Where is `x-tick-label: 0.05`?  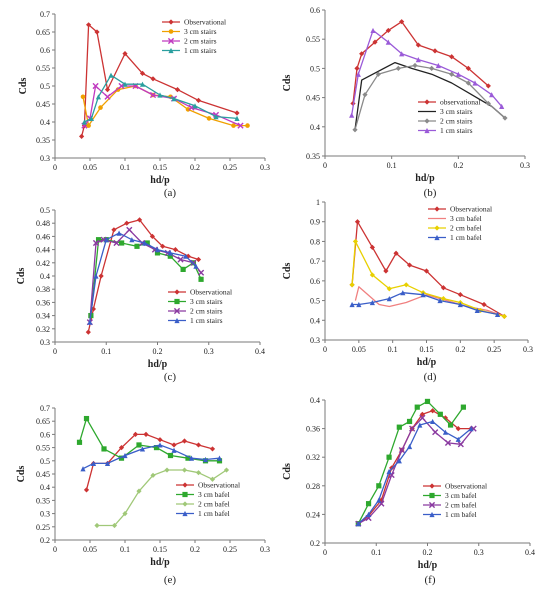
x-tick-label: 0.05 is located at coordinates (359, 349).